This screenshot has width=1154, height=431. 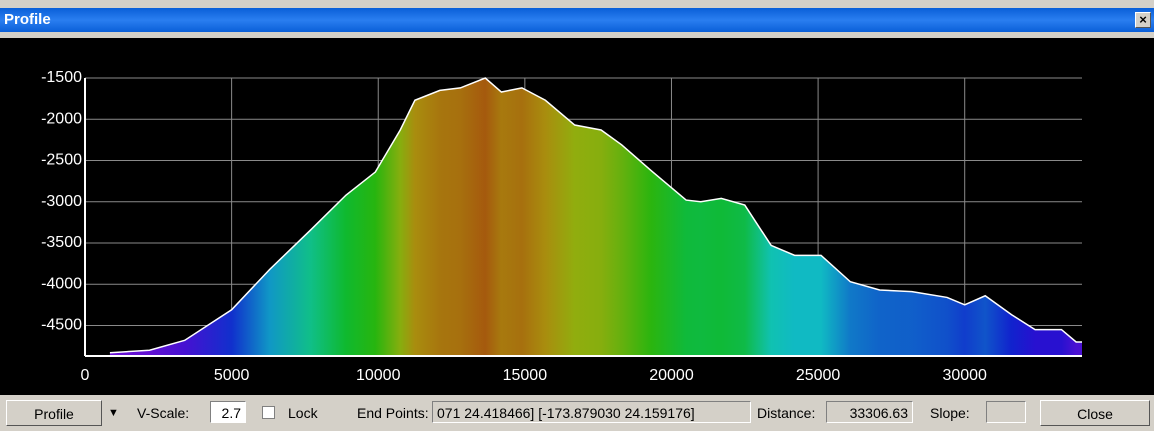 What do you see at coordinates (113, 413) in the screenshot?
I see `dropdown-arrow: ▼` at bounding box center [113, 413].